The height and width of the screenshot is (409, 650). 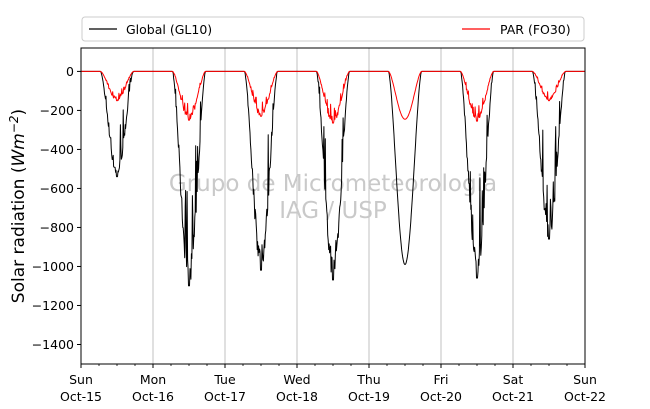 What do you see at coordinates (153, 396) in the screenshot?
I see `x-tick-date-1: Oct-16` at bounding box center [153, 396].